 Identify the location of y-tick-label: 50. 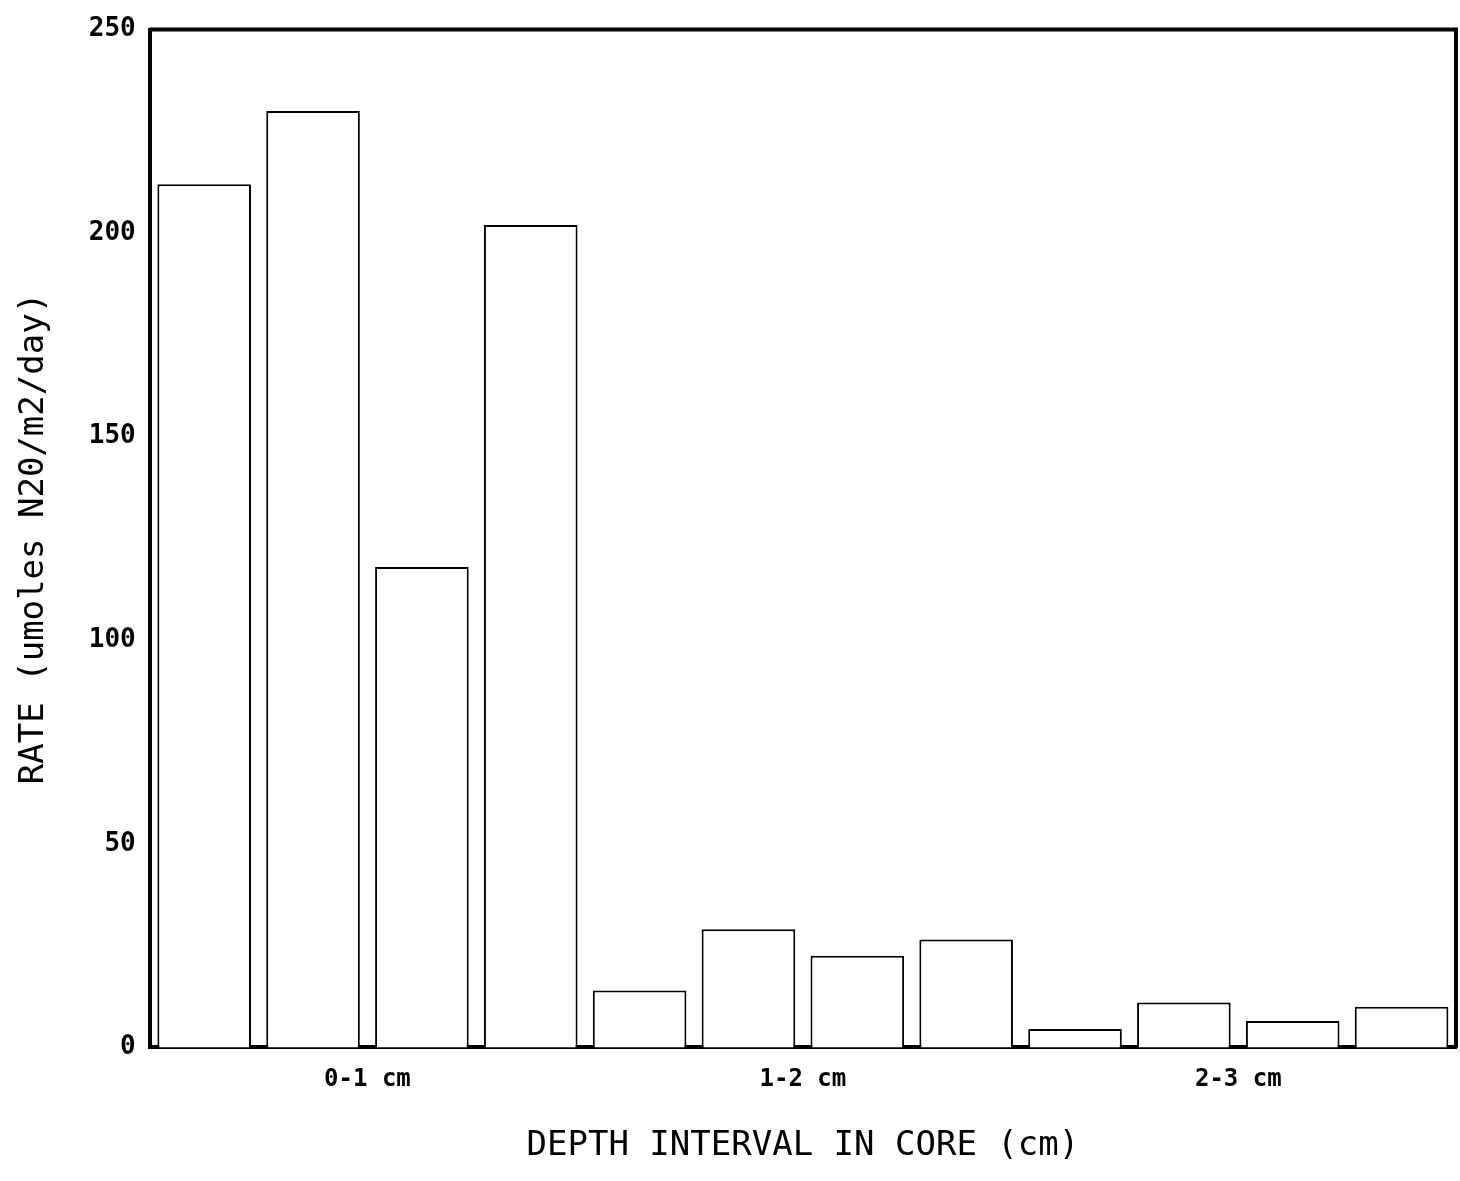
(120, 841).